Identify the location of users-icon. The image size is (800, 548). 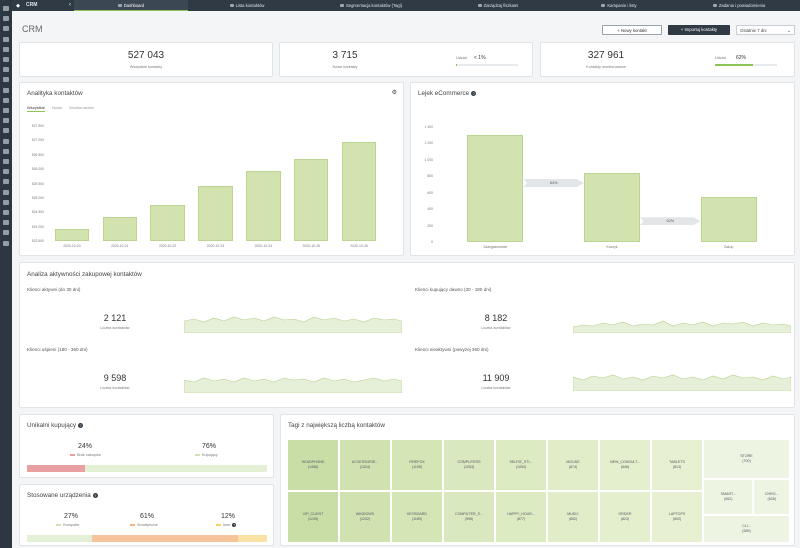
(6, 80).